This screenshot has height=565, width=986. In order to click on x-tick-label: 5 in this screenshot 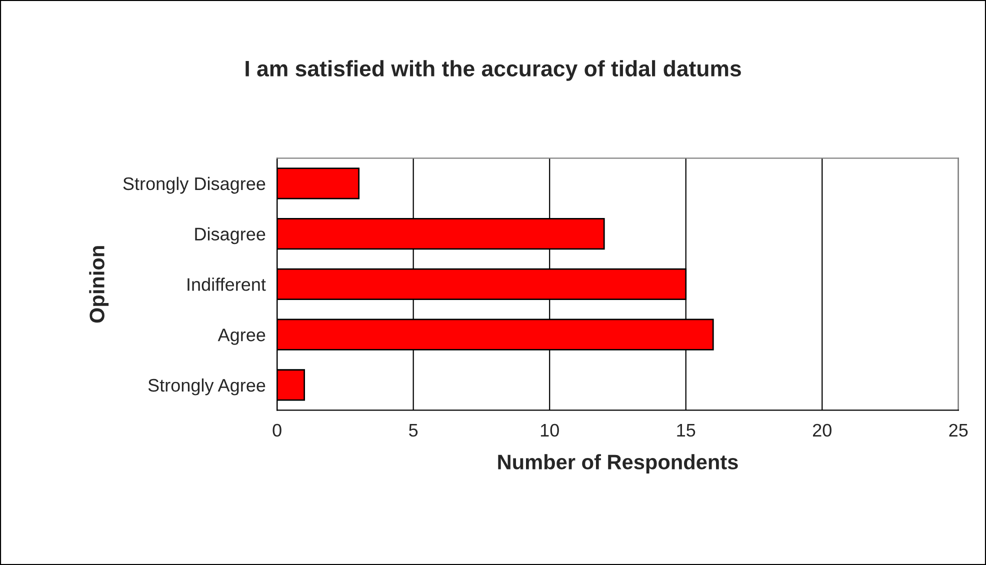, I will do `click(413, 430)`.